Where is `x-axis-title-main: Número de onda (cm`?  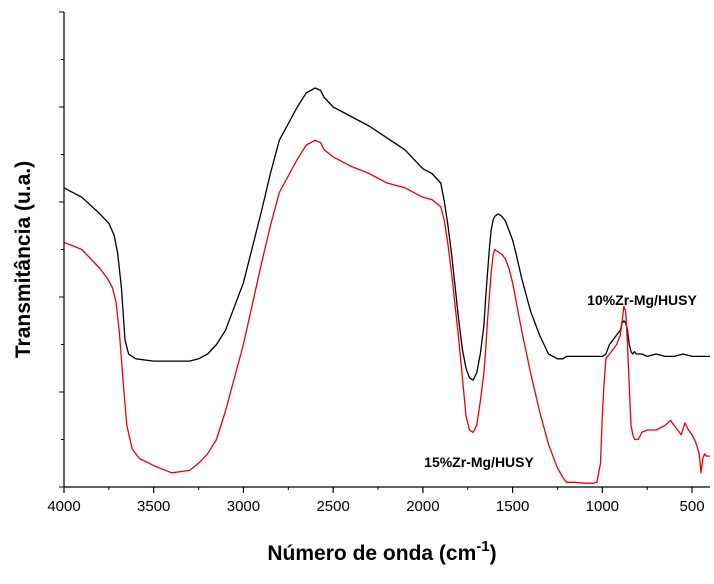 x-axis-title-main: Número de onda (cm is located at coordinates (371, 553).